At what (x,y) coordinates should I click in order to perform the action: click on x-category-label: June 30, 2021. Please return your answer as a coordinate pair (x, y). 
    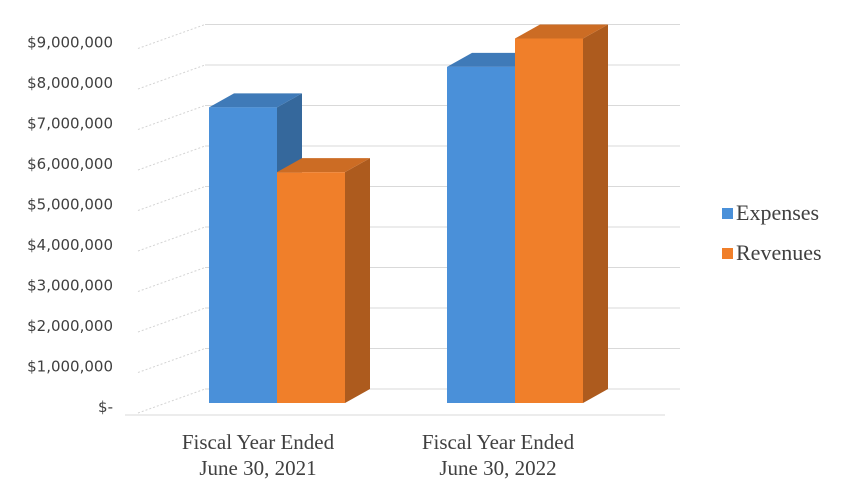
    Looking at the image, I should click on (257, 468).